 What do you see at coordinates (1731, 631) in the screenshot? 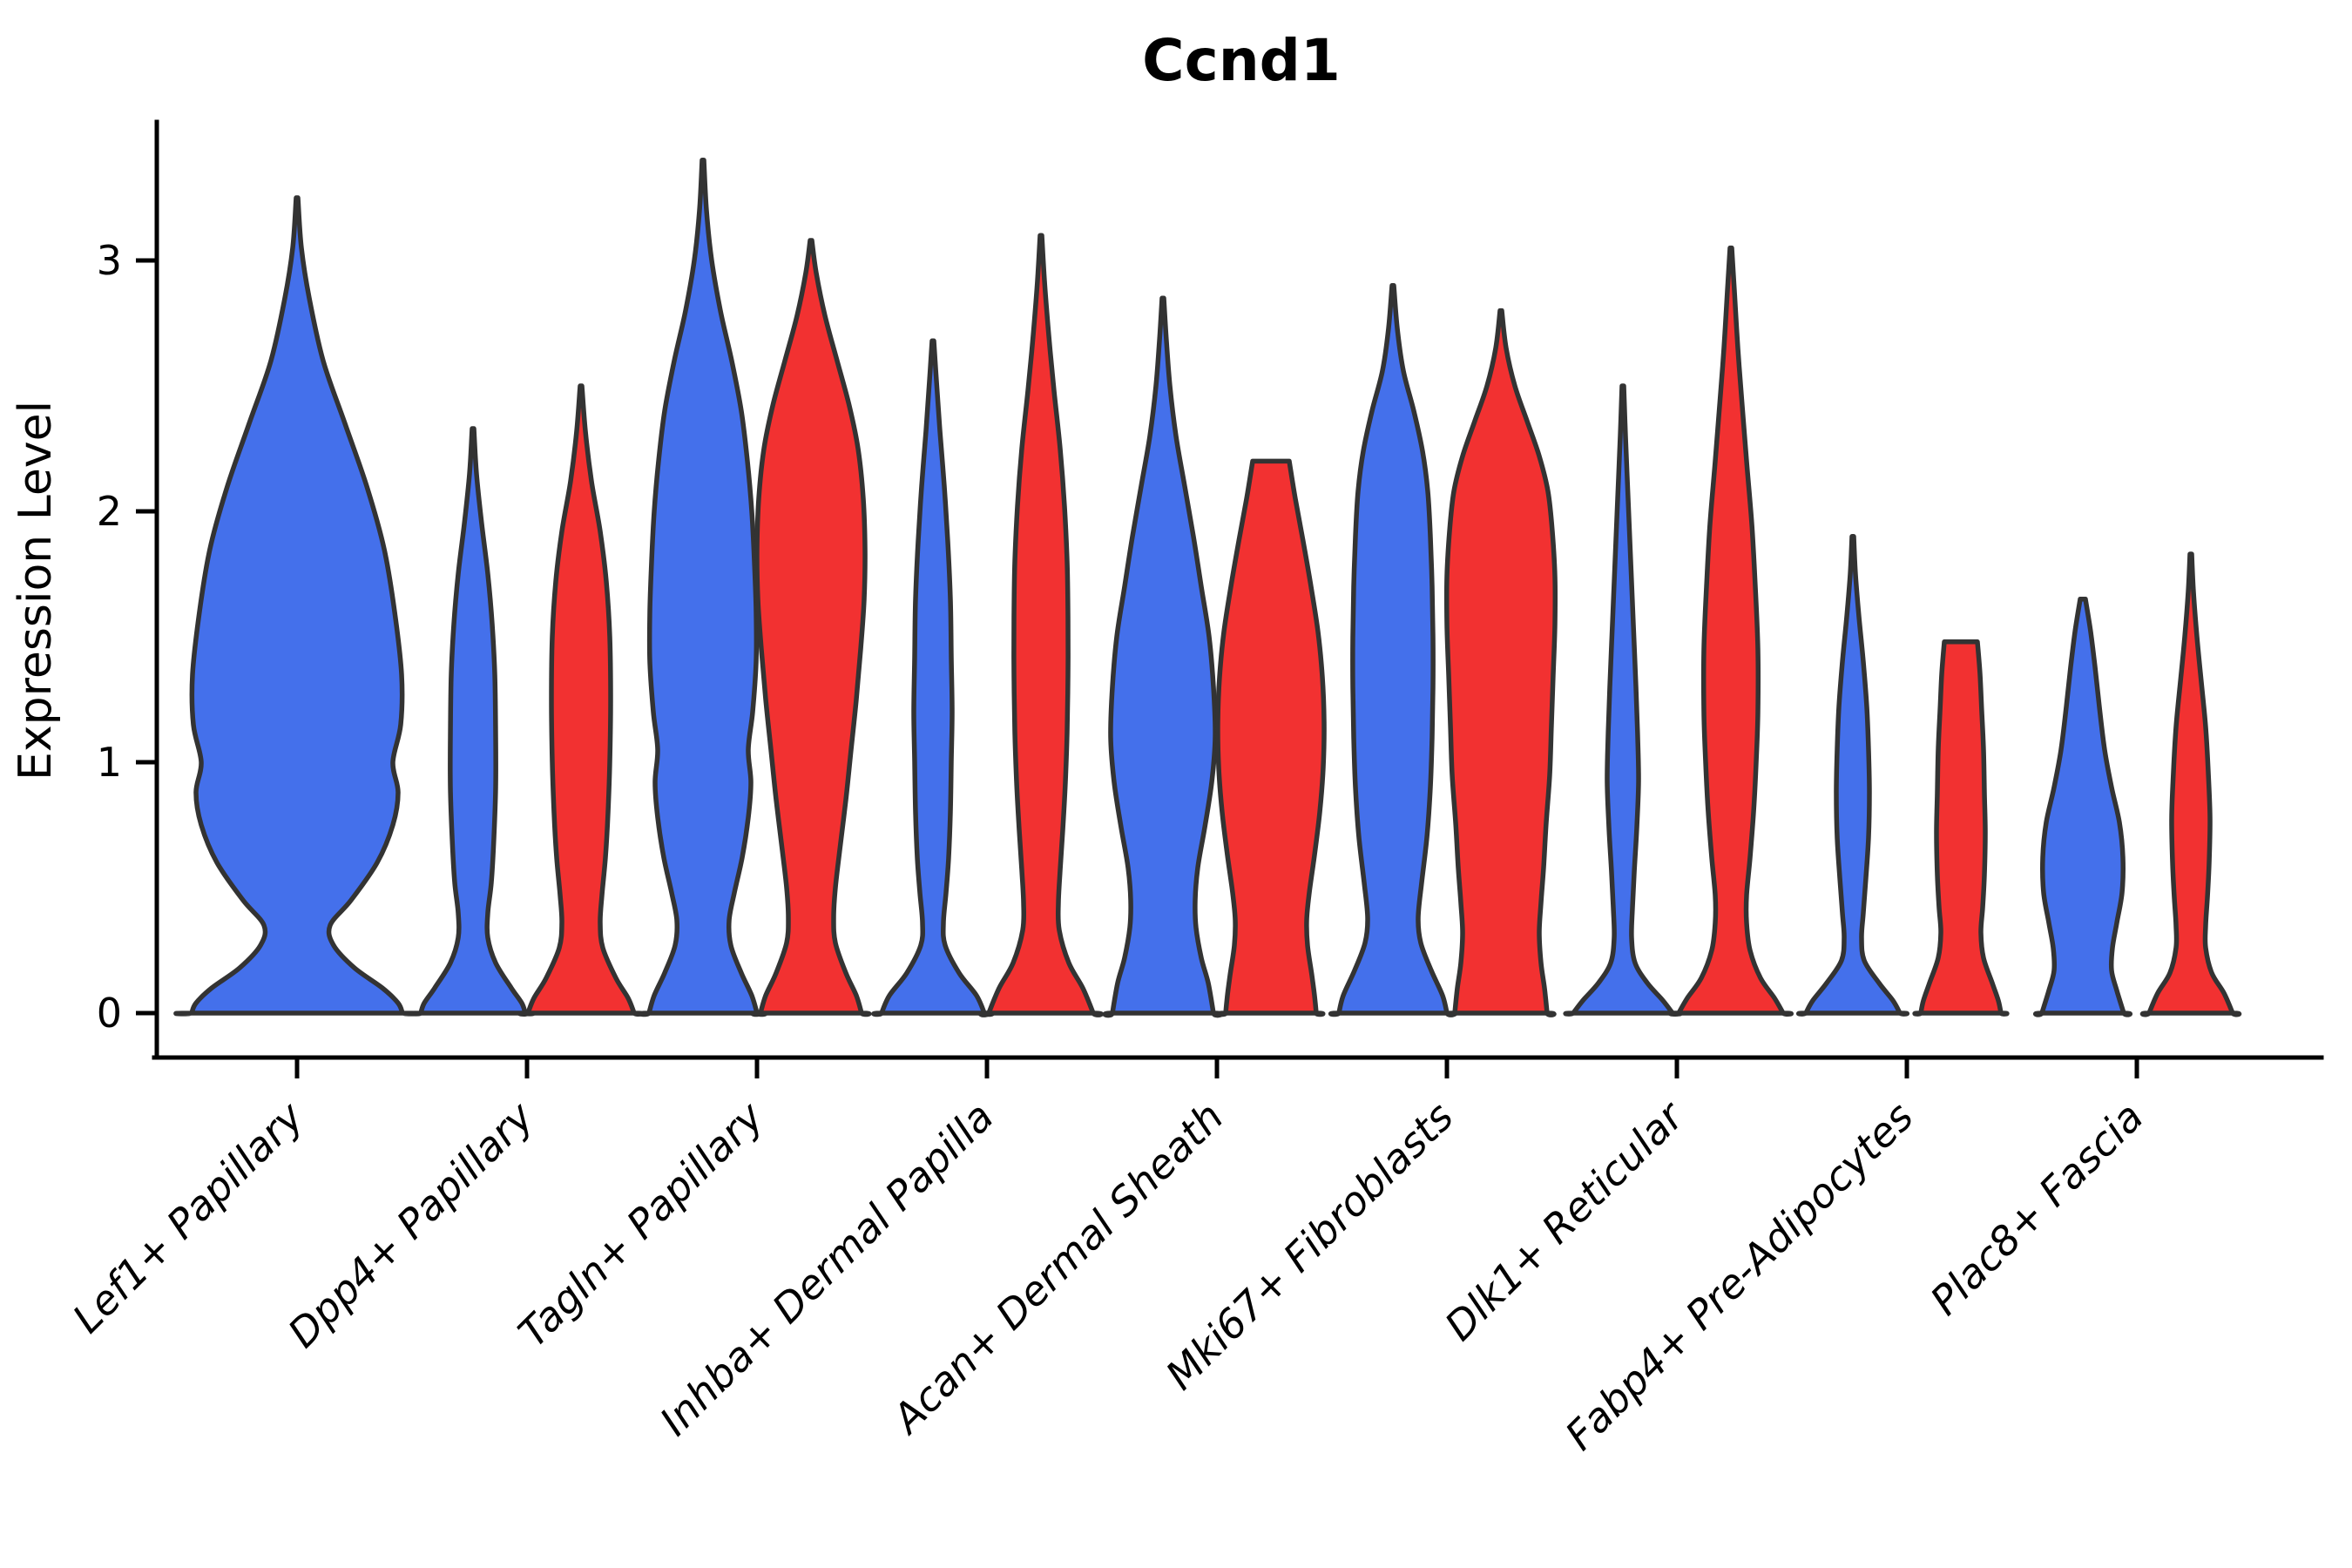
I see `violin-dlk1-group-red` at bounding box center [1731, 631].